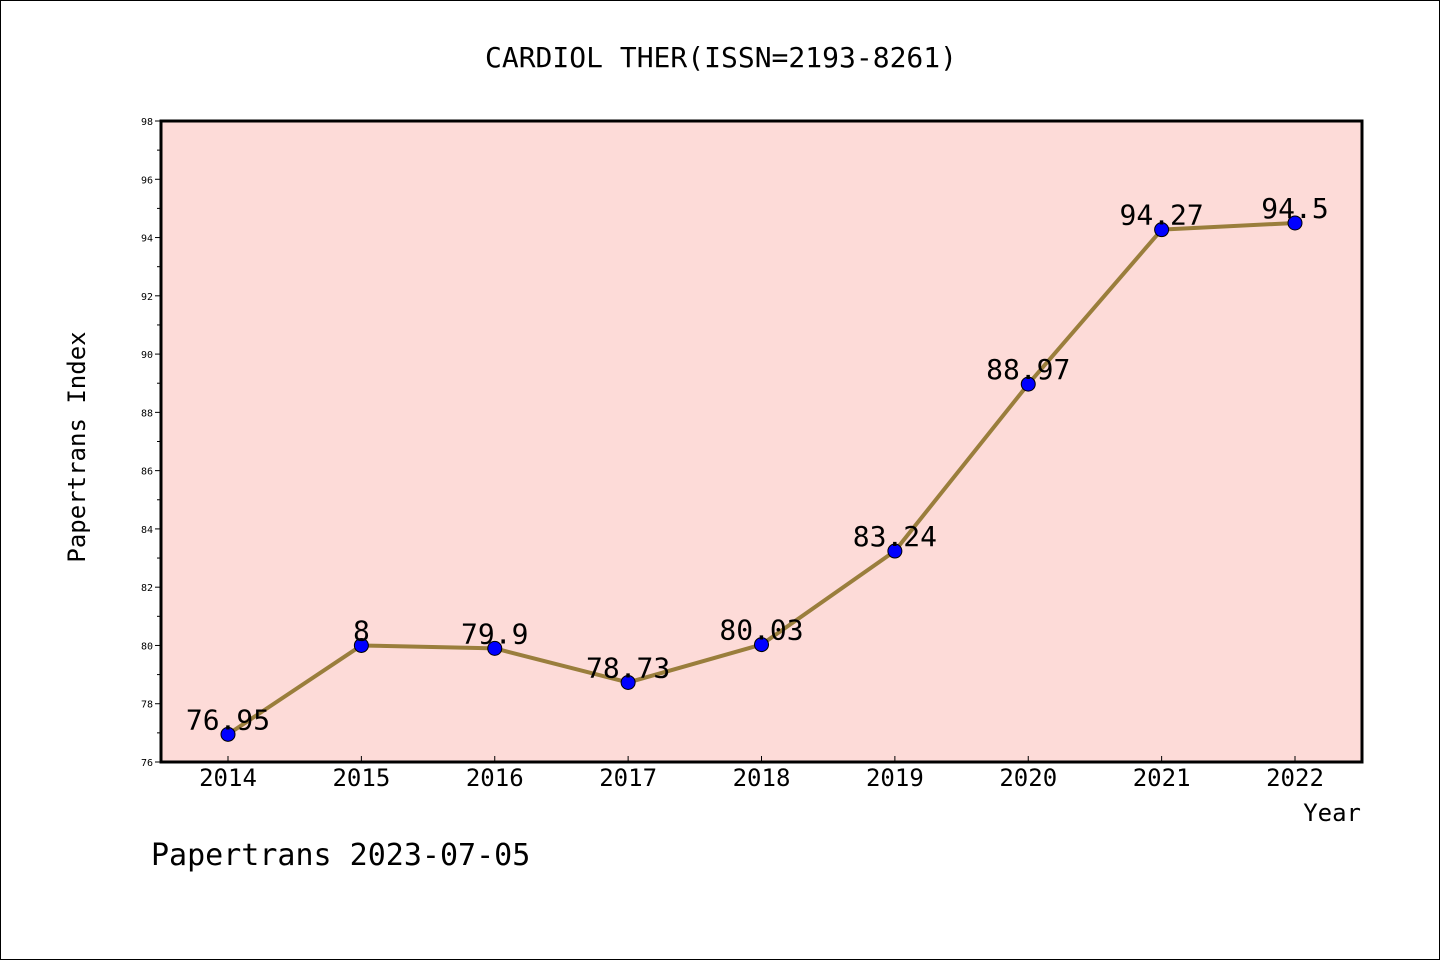 This screenshot has width=1440, height=961. What do you see at coordinates (147, 297) in the screenshot?
I see `y-tick-label: 92` at bounding box center [147, 297].